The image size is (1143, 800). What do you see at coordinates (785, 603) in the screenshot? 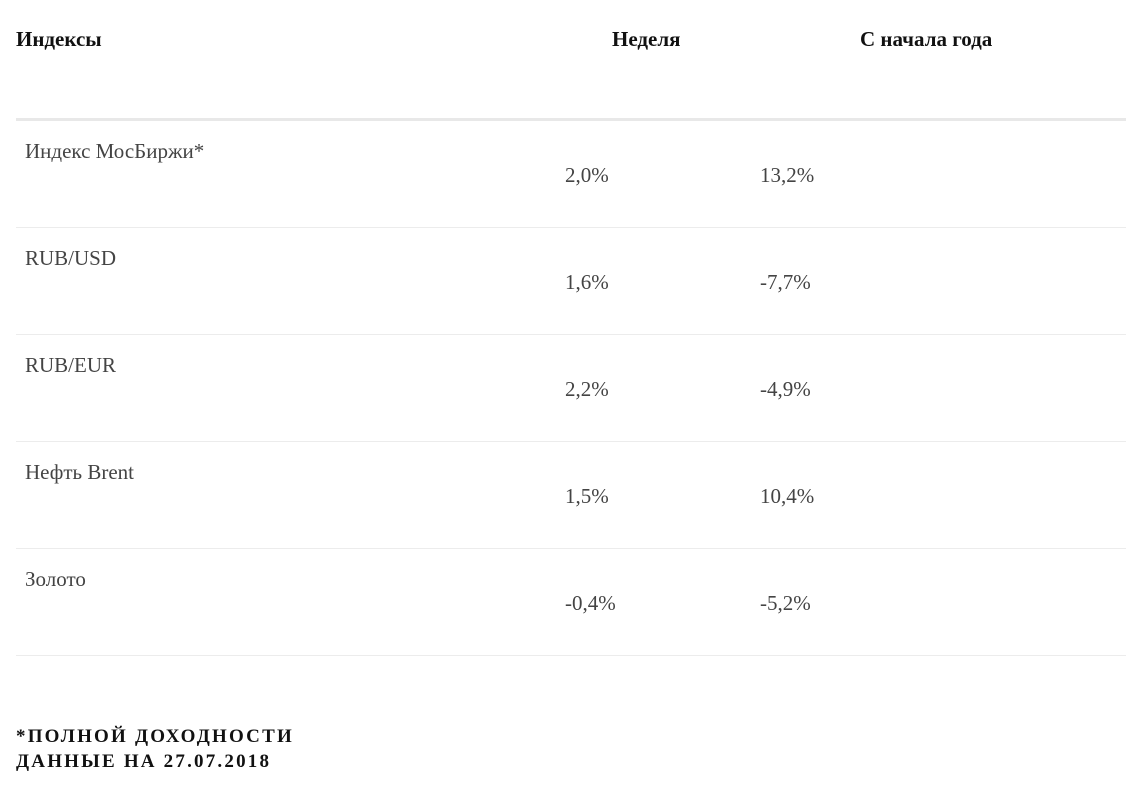
I see `value-cell: -5,2%` at bounding box center [785, 603].